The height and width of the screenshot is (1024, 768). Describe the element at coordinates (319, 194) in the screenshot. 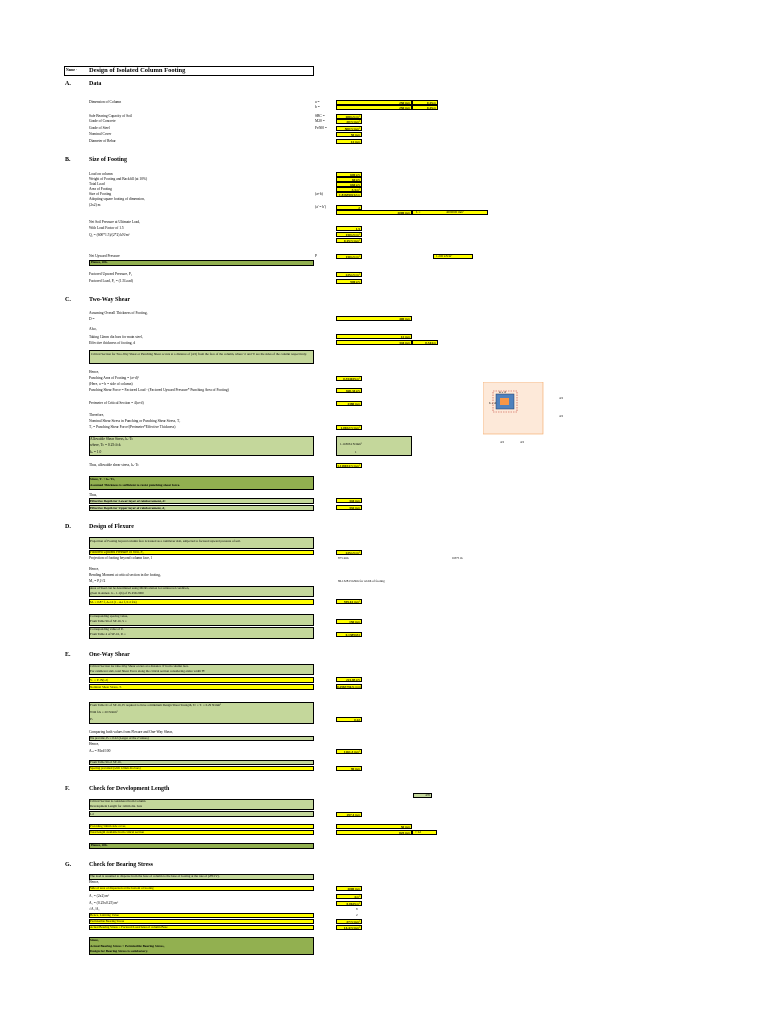

I see `size-symbol: (a+b)` at that location.